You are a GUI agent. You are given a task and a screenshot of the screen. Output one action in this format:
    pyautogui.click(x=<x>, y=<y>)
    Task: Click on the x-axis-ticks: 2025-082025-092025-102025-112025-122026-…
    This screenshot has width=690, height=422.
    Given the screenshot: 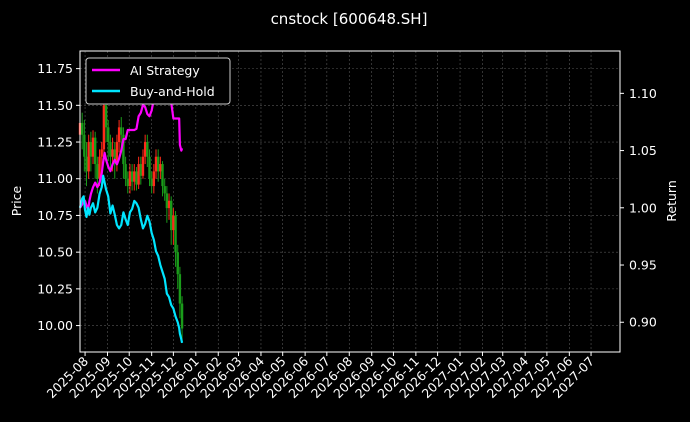 What is the action you would take?
    pyautogui.click(x=320, y=376)
    